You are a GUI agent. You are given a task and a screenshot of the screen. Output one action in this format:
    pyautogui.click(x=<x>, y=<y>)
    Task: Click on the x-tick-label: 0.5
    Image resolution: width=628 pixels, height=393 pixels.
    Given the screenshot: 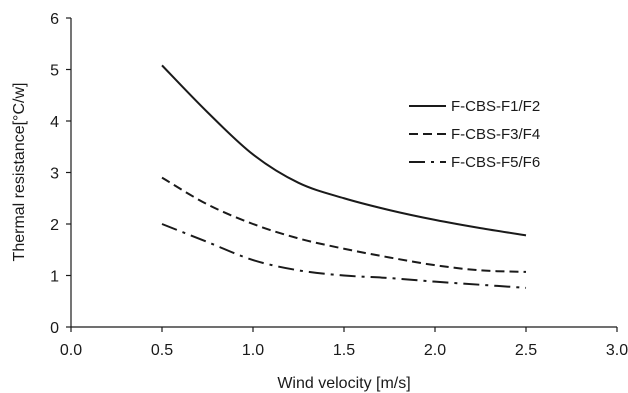 What is the action you would take?
    pyautogui.click(x=162, y=350)
    